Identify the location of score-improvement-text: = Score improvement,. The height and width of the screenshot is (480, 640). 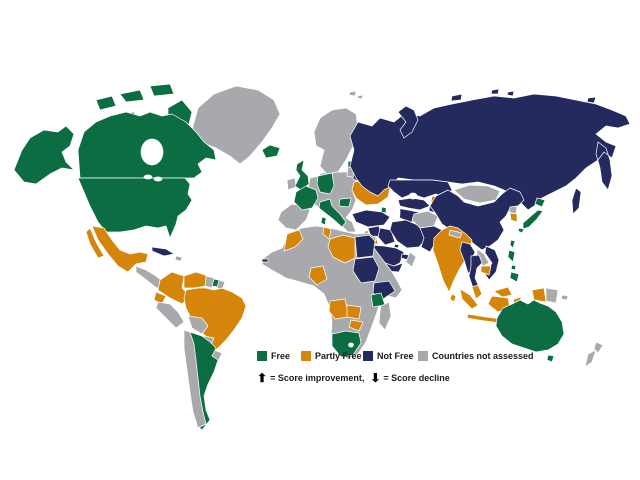
(317, 378).